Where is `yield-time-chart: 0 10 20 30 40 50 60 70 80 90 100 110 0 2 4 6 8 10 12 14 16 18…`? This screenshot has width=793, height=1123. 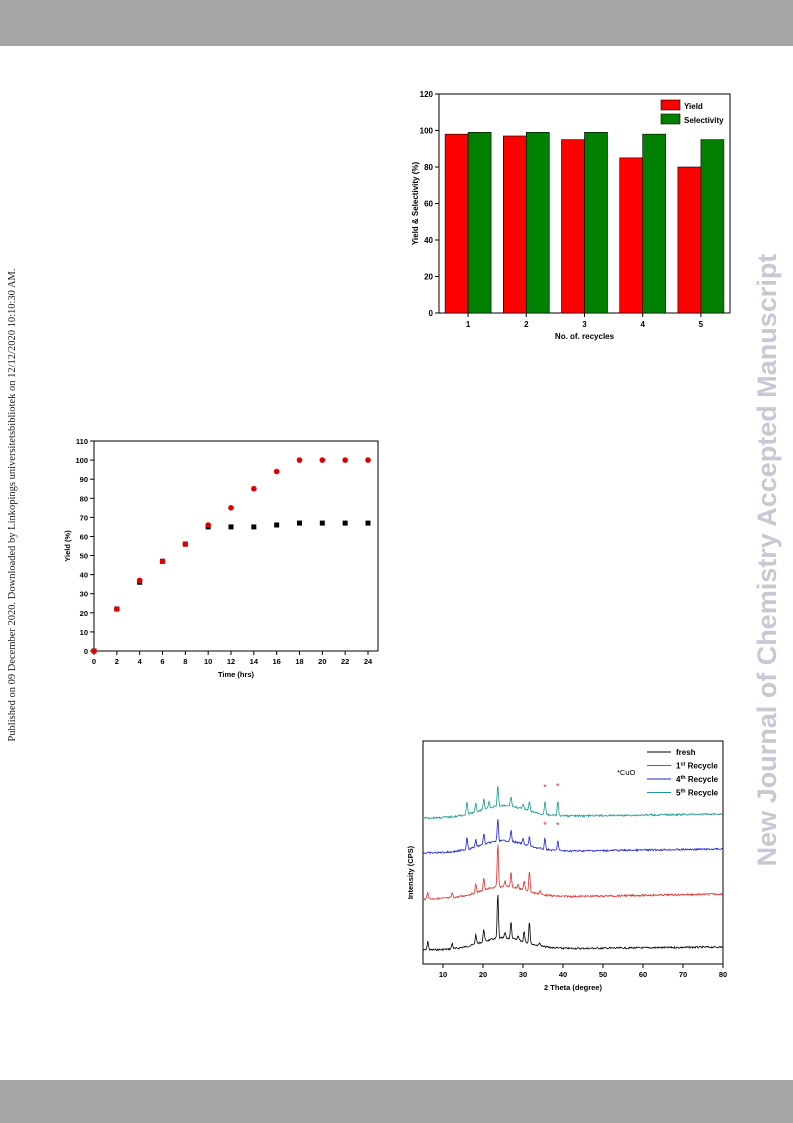
yield-time-chart: 0 10 20 30 40 50 60 70 80 90 100 110 0 2 4 6 8 10 12 14 16 18… is located at coordinates (223, 558).